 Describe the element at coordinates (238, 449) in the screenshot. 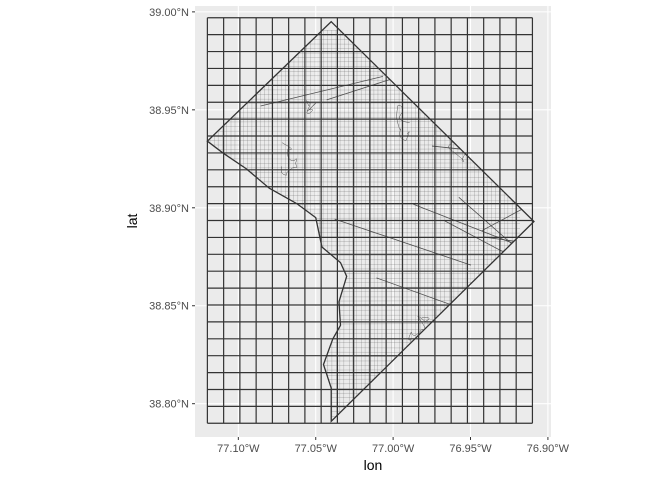

I see `x-tick-label: 77.10°W` at that location.